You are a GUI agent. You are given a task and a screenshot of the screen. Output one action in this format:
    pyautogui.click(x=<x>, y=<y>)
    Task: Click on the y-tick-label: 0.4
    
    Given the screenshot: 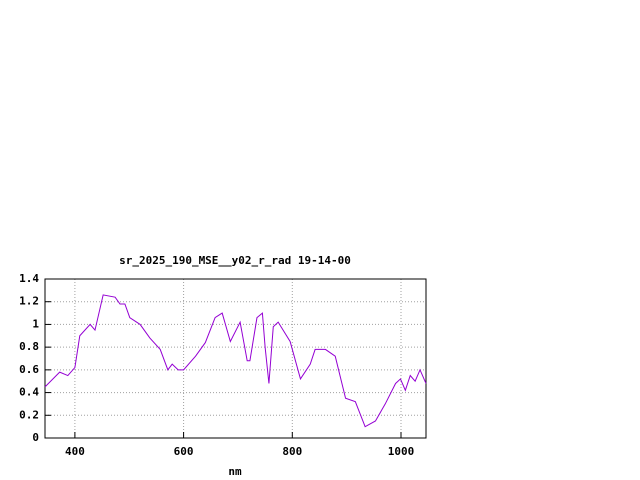 What is the action you would take?
    pyautogui.click(x=29, y=392)
    